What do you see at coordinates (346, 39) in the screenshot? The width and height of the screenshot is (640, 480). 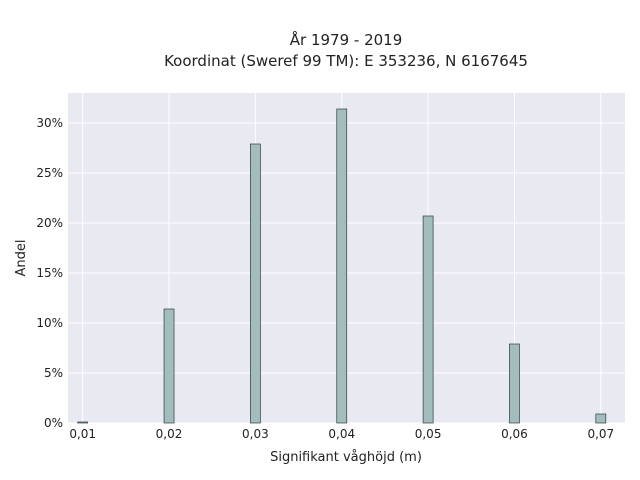 I see `chart-title-line1: År 1979 - 2019` at bounding box center [346, 39].